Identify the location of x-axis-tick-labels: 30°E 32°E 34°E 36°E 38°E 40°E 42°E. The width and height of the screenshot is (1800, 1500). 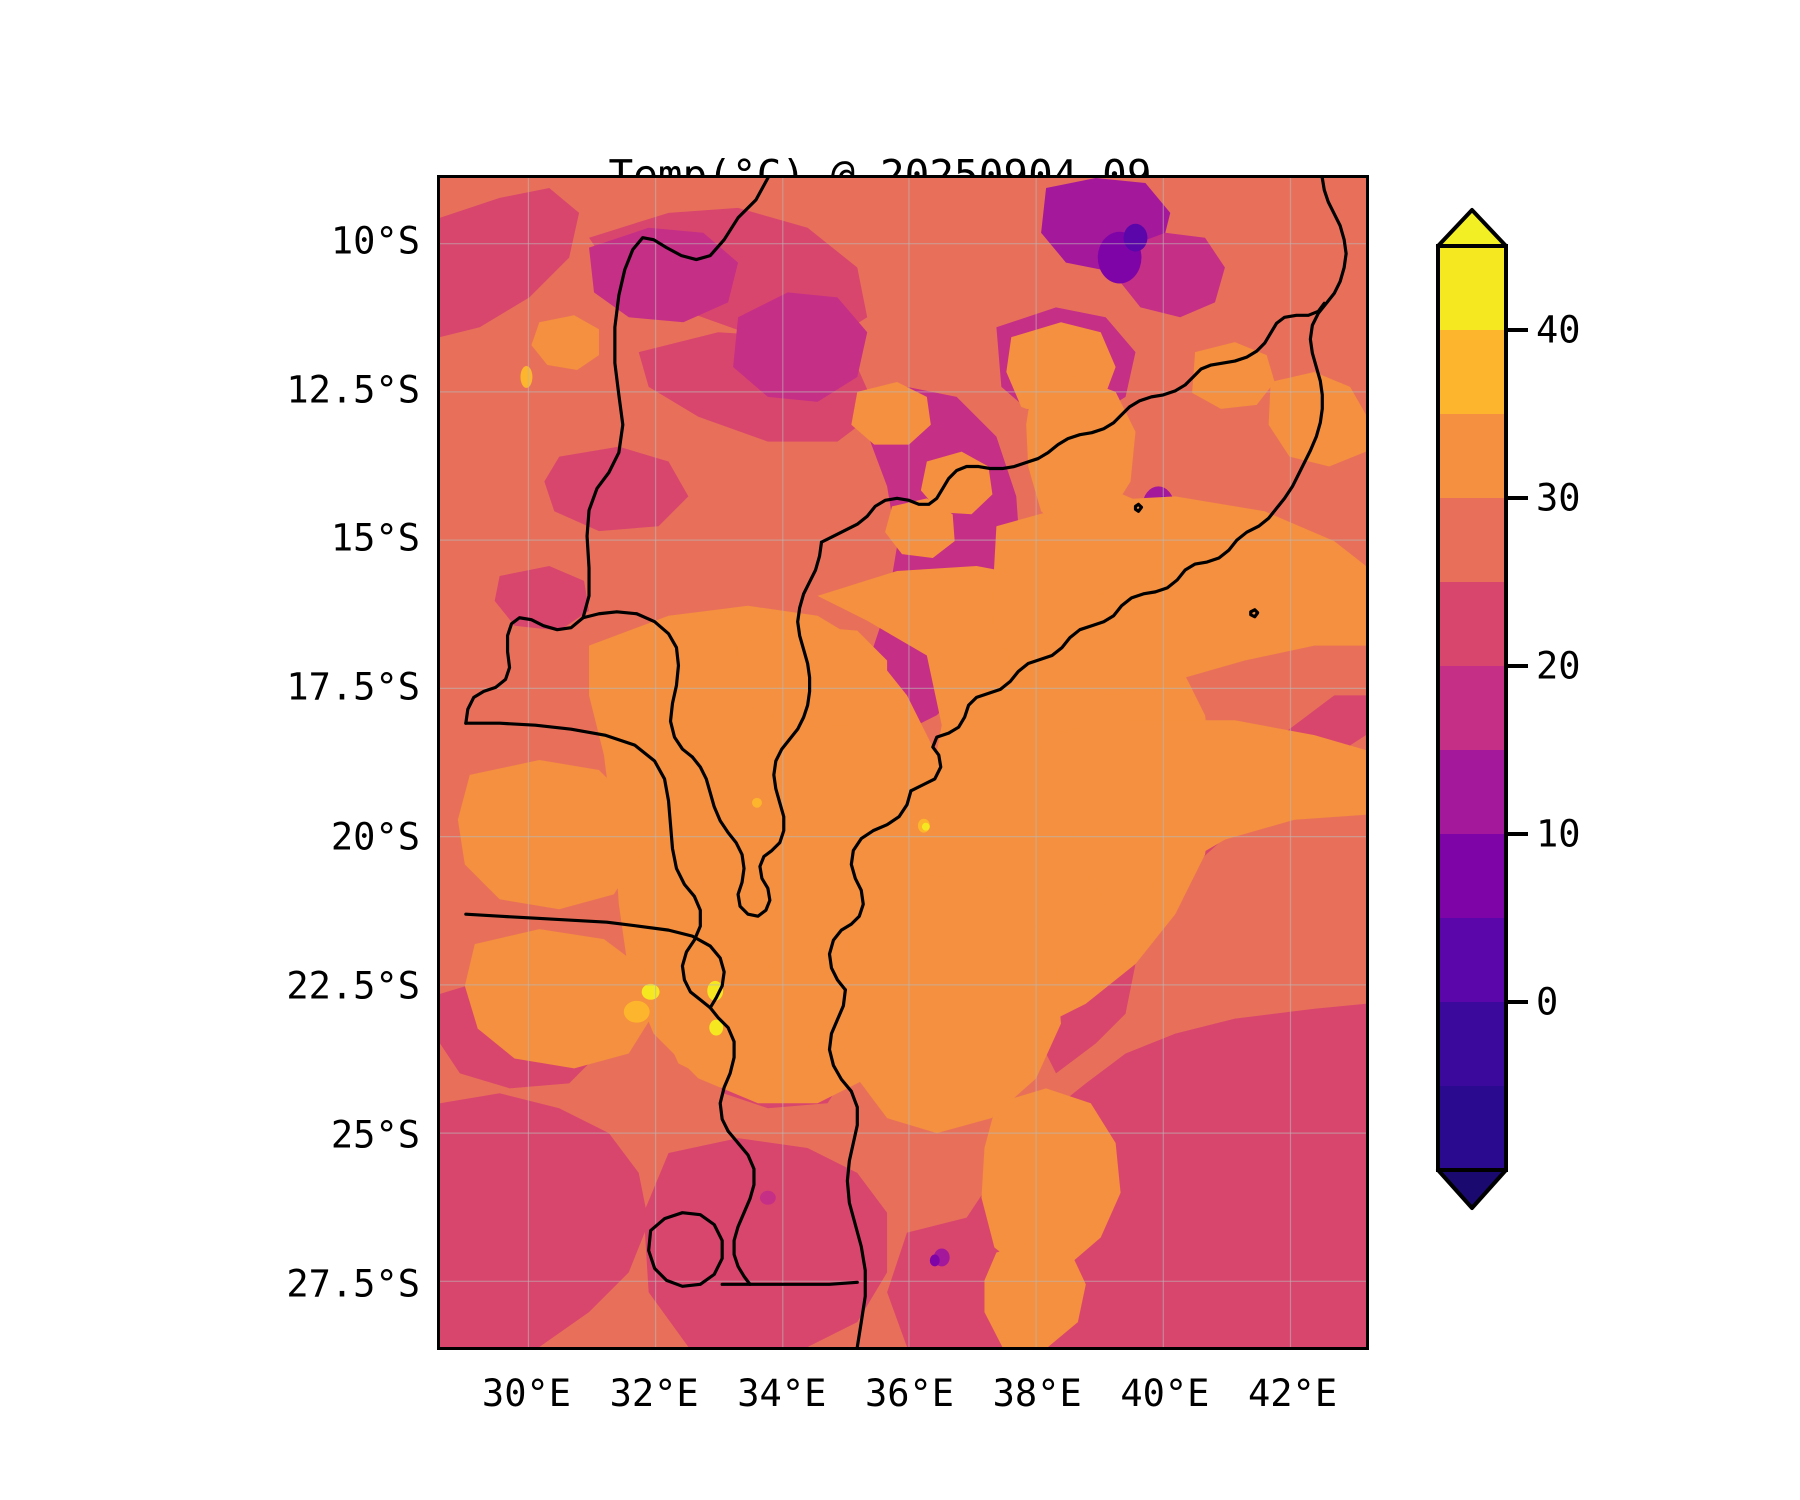
(903, 1402).